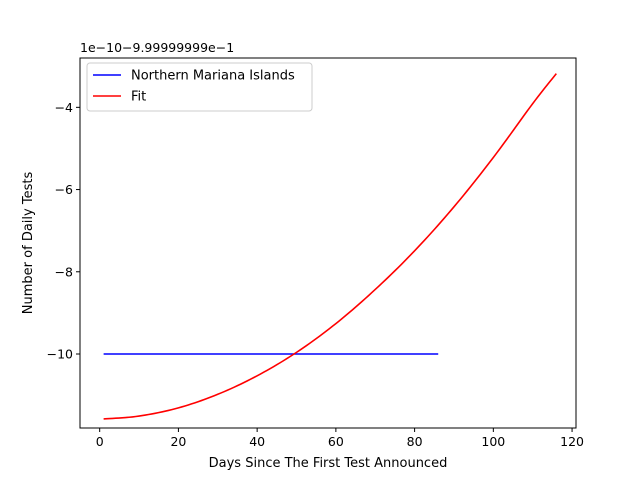 The width and height of the screenshot is (640, 480). I want to click on y-tick-label: −6, so click(64, 189).